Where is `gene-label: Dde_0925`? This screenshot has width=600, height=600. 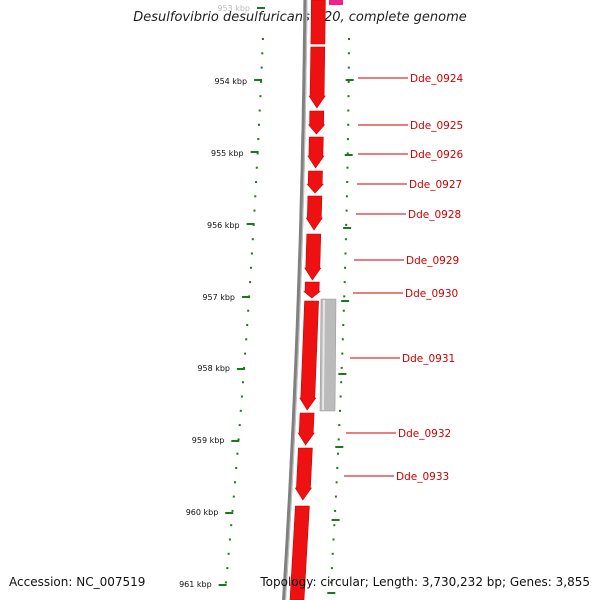 gene-label: Dde_0925 is located at coordinates (436, 126).